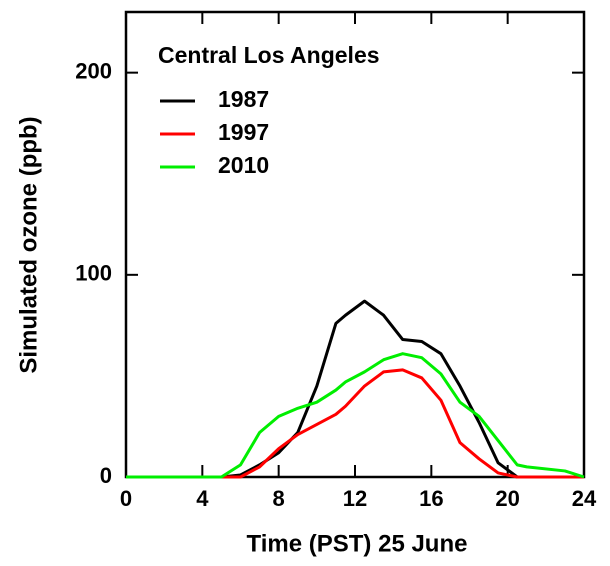 The image size is (610, 566). What do you see at coordinates (93, 273) in the screenshot?
I see `y-tick-label: 100` at bounding box center [93, 273].